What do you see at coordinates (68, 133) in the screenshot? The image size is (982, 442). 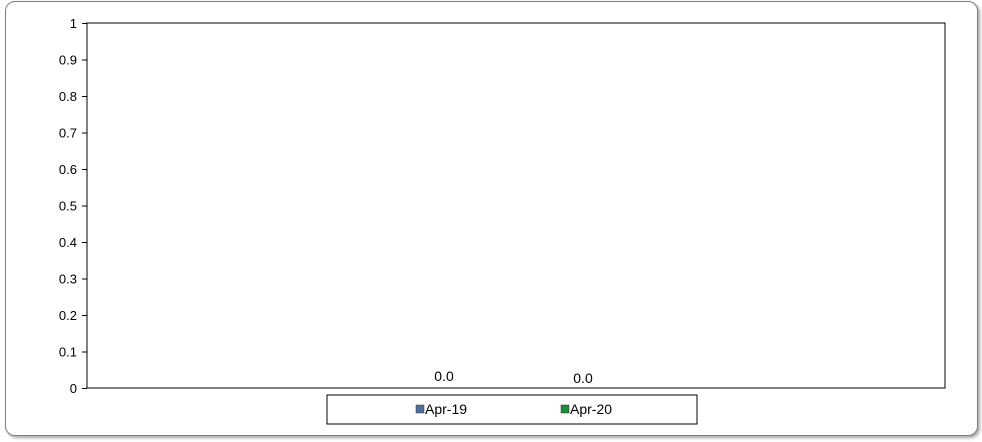 I see `y-tick-label: 0.7` at bounding box center [68, 133].